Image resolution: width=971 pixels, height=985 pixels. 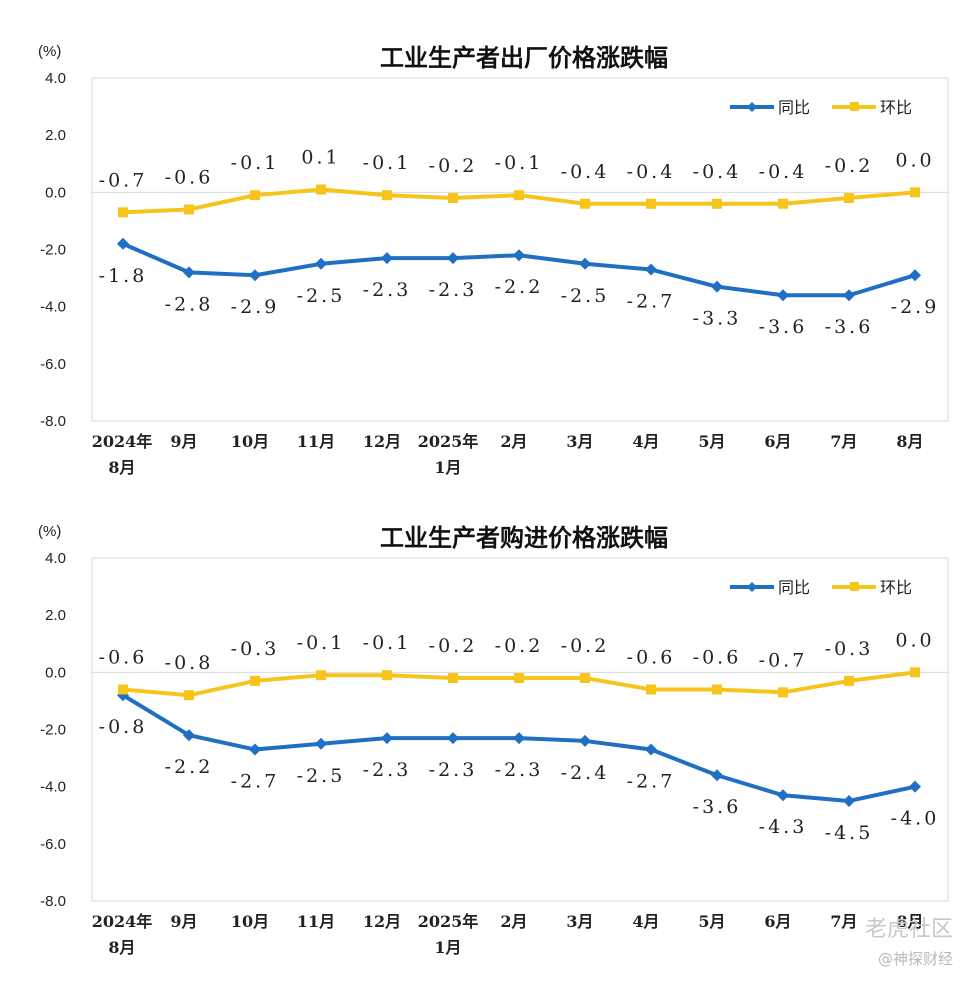 I want to click on data-label: -2.2, so click(x=189, y=767).